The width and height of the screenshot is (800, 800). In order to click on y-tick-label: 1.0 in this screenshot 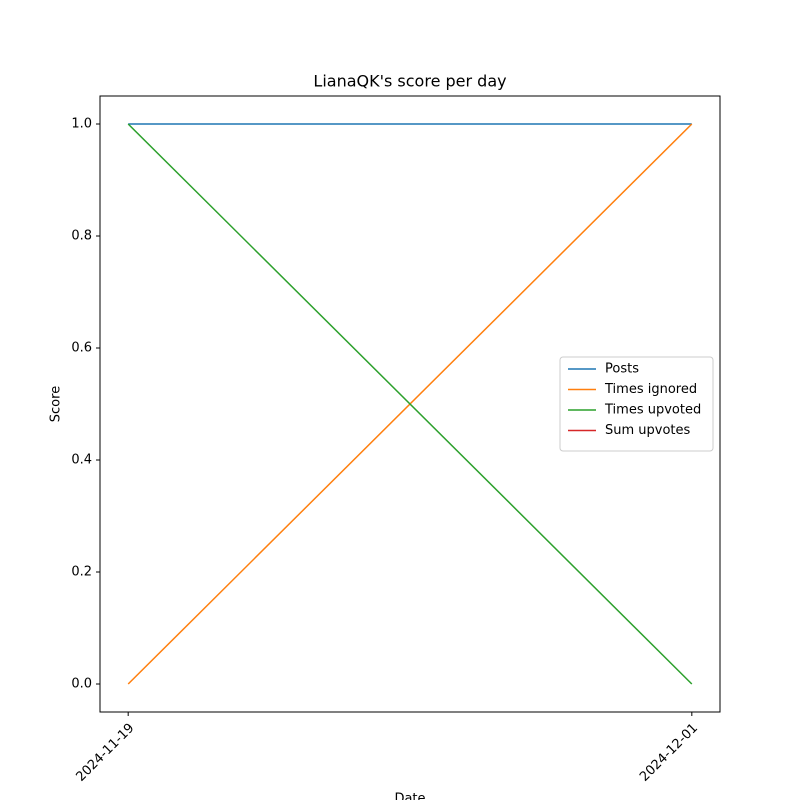, I will do `click(81, 124)`.